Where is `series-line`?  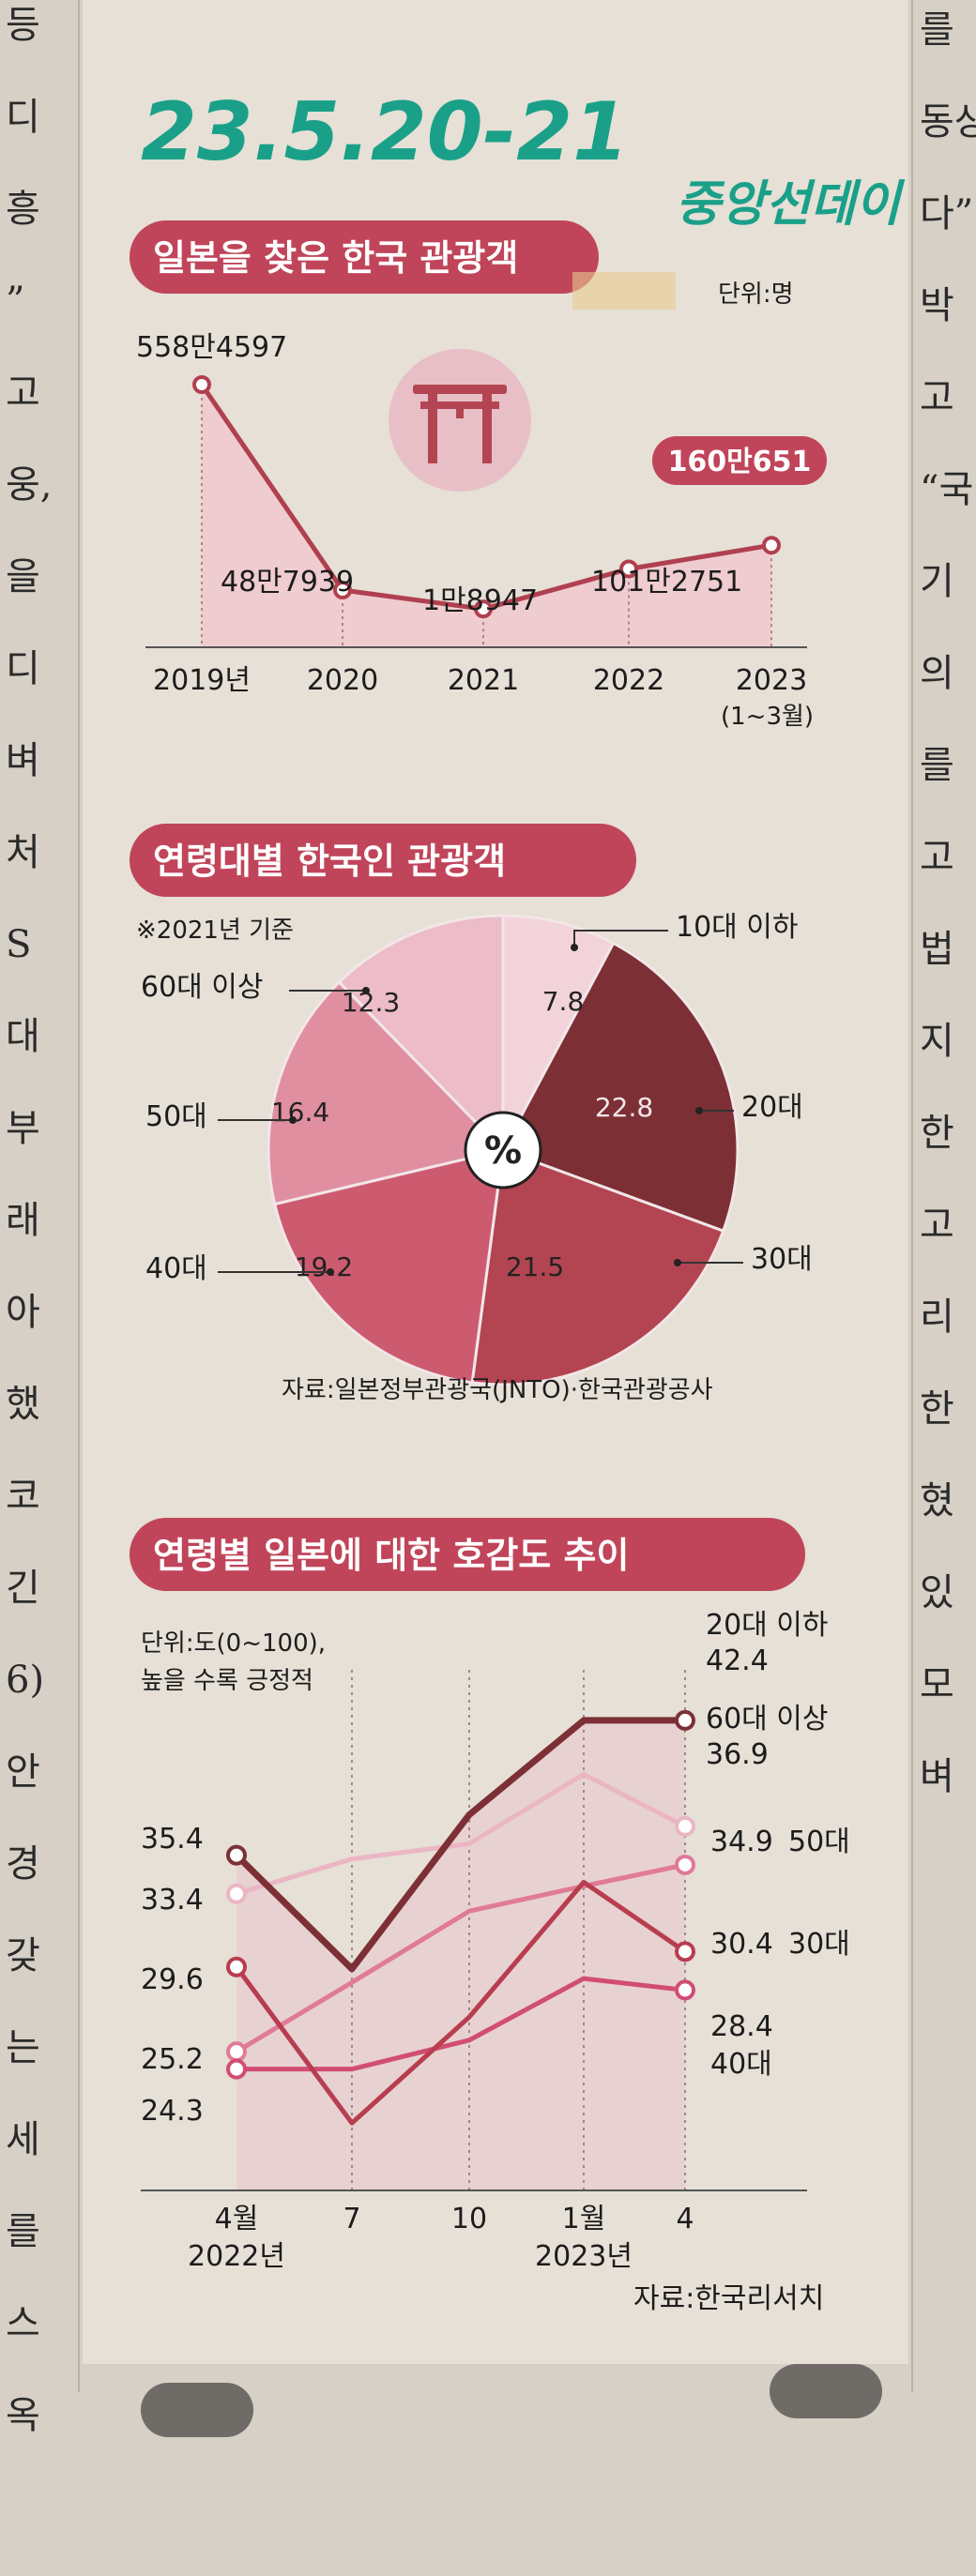 series-line is located at coordinates (460, 1845).